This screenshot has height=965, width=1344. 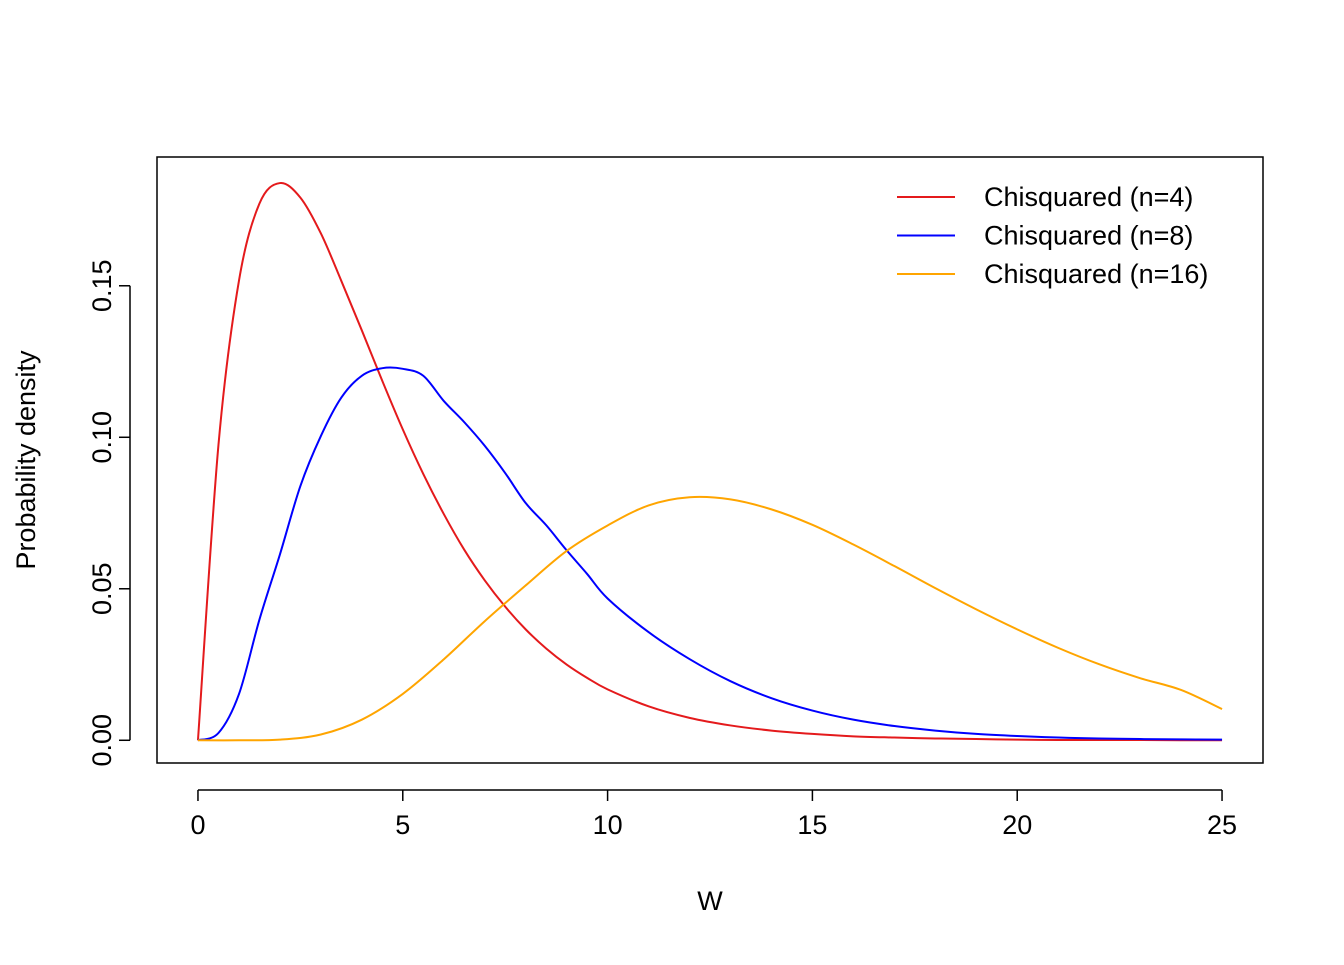 I want to click on x-tick-label: 5, so click(x=402, y=825).